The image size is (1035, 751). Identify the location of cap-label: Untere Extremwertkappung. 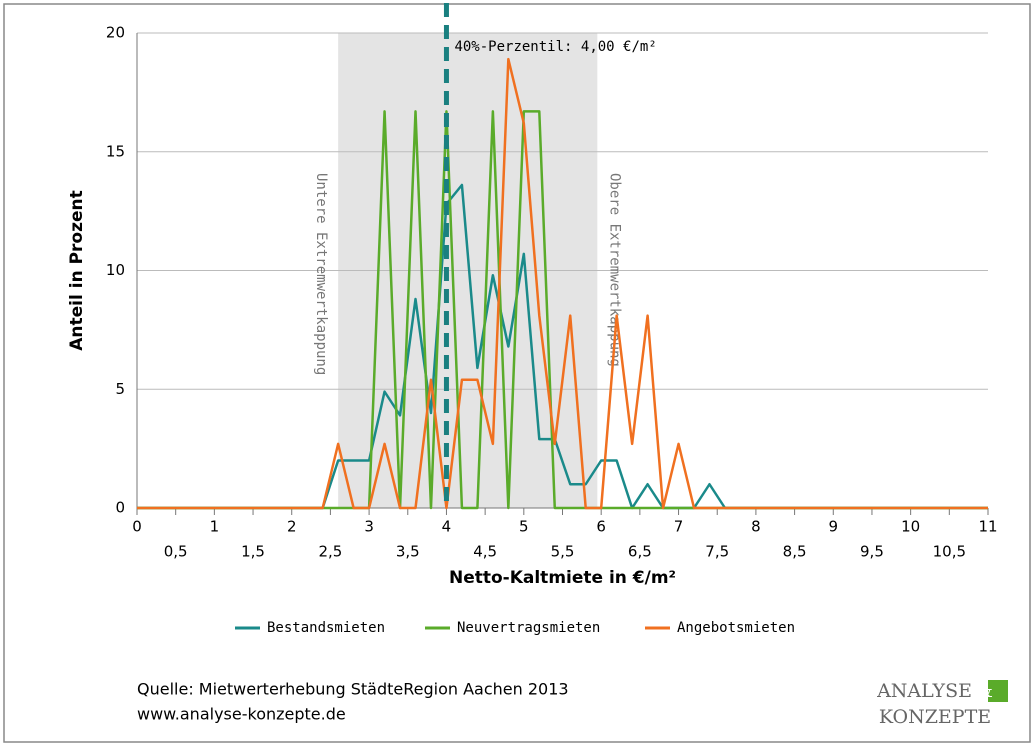
(321, 274).